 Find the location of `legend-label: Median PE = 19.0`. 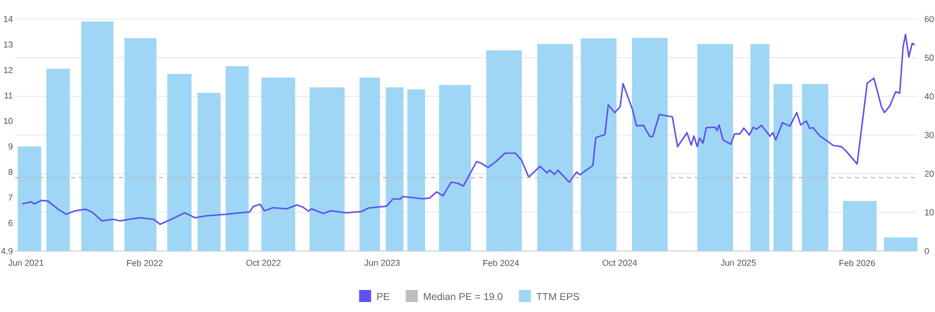

legend-label: Median PE = 19.0 is located at coordinates (463, 296).